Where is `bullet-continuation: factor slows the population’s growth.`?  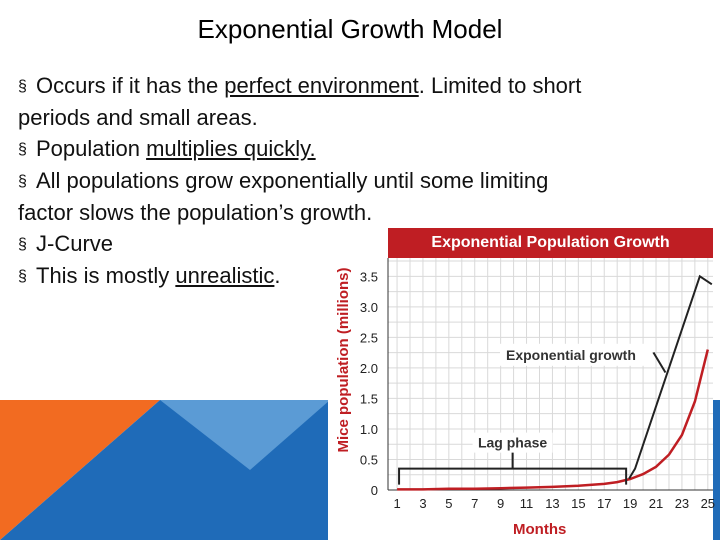
bullet-continuation: factor slows the population’s growth. is located at coordinates (195, 212).